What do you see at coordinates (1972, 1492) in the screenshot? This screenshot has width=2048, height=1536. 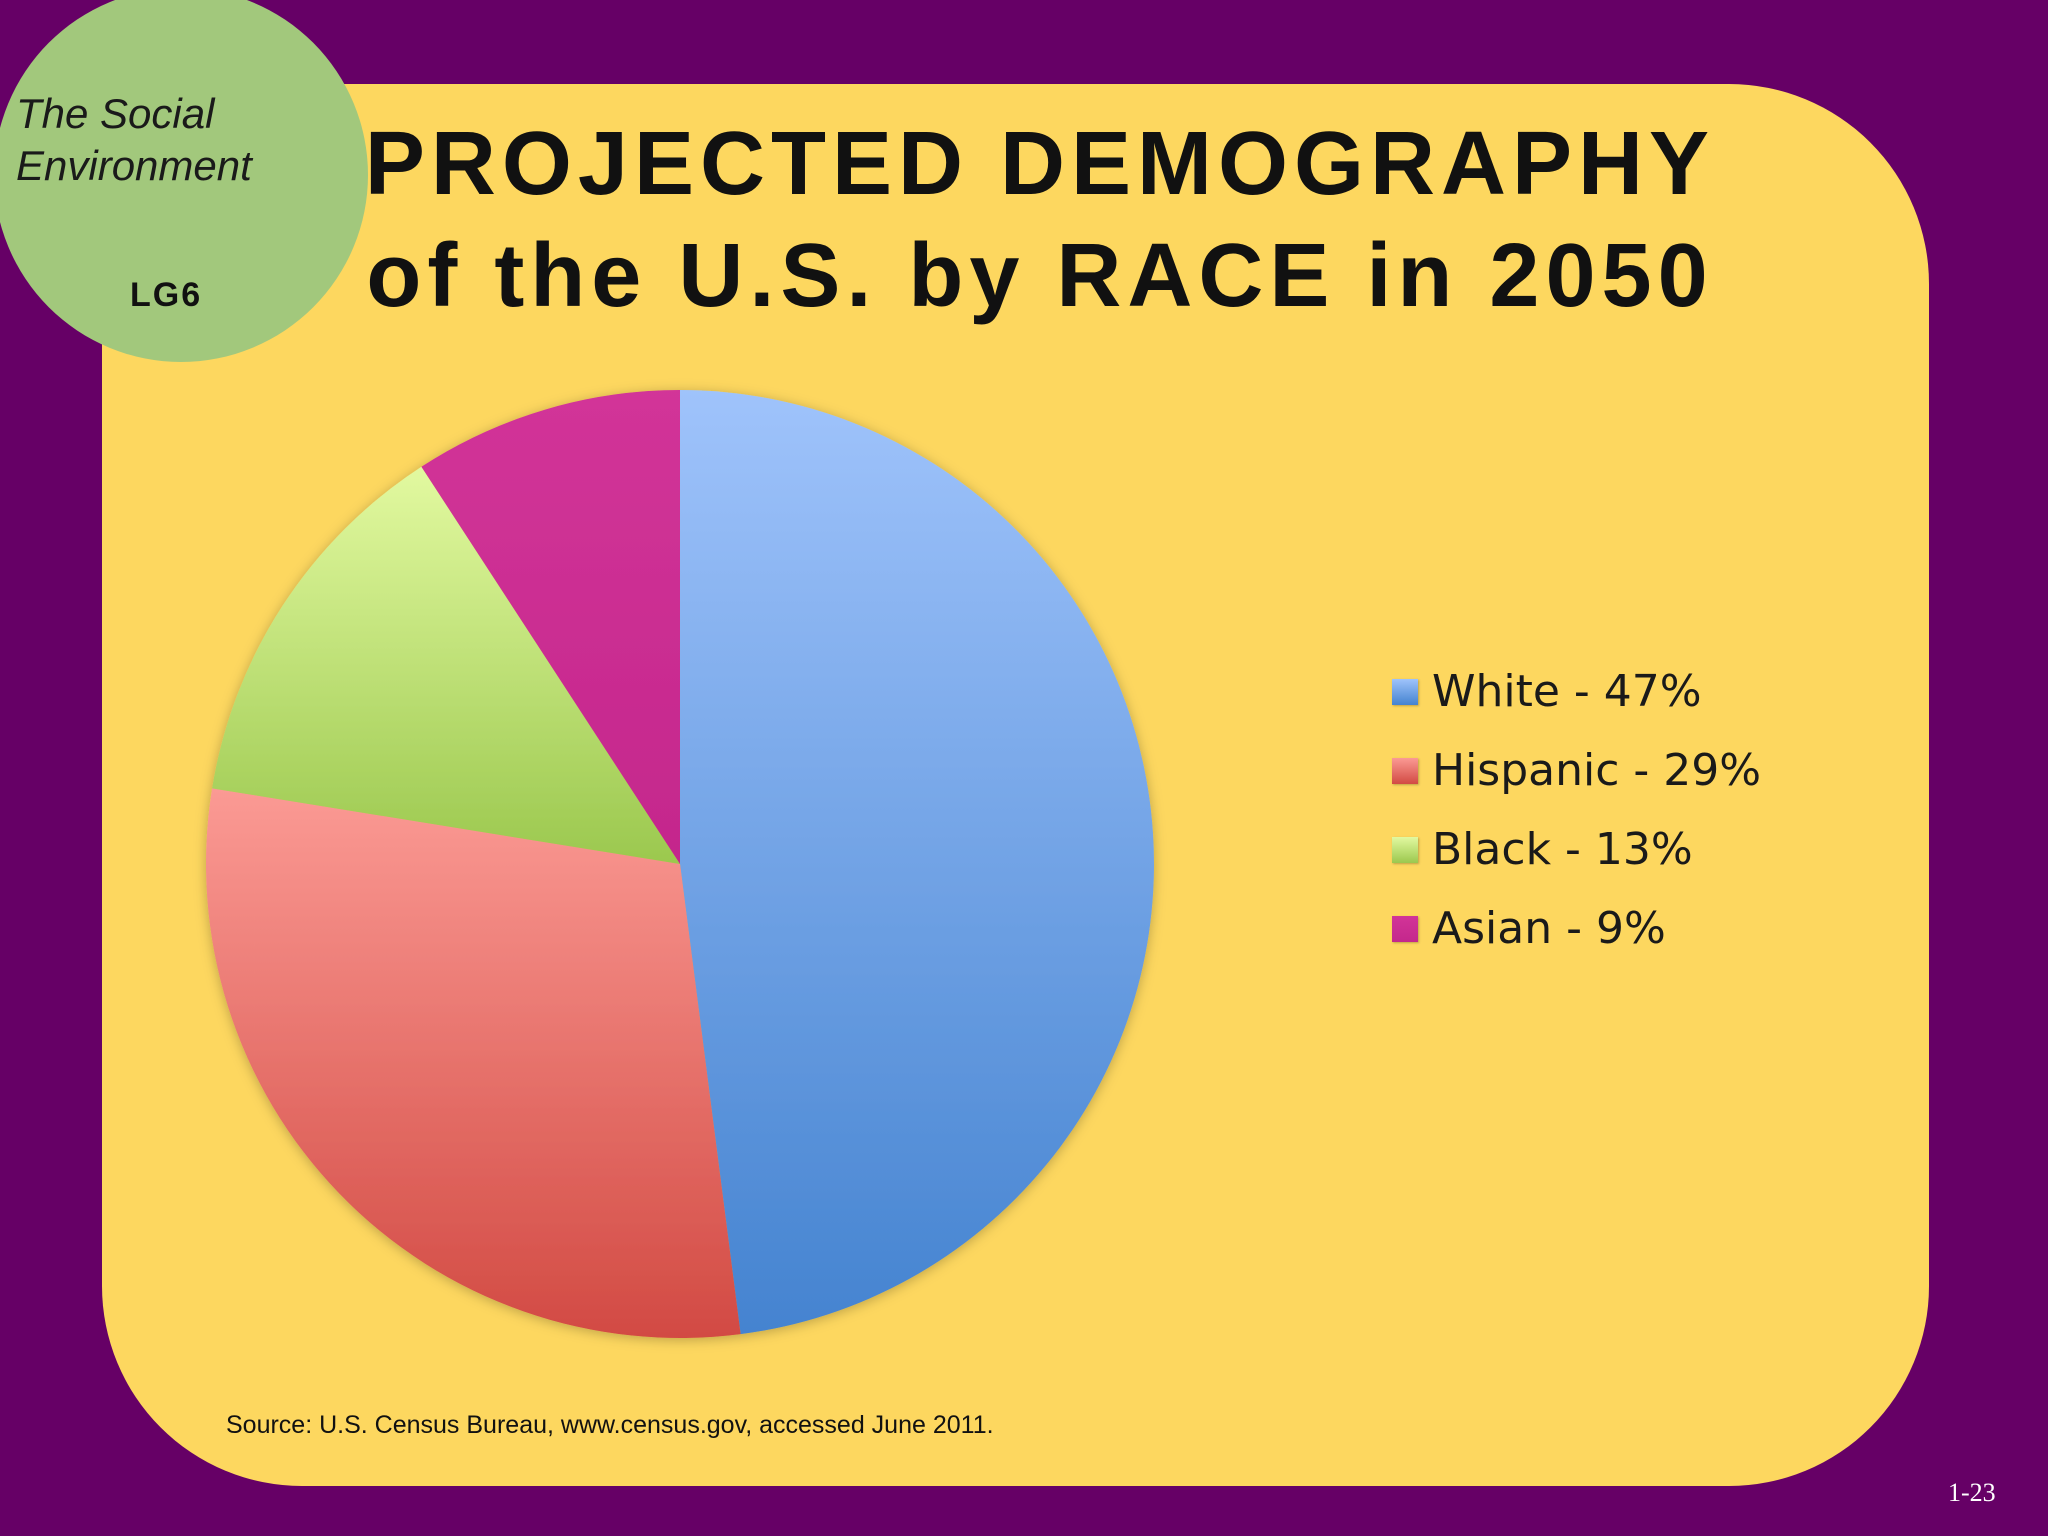 I see `page-number: 1-23` at bounding box center [1972, 1492].